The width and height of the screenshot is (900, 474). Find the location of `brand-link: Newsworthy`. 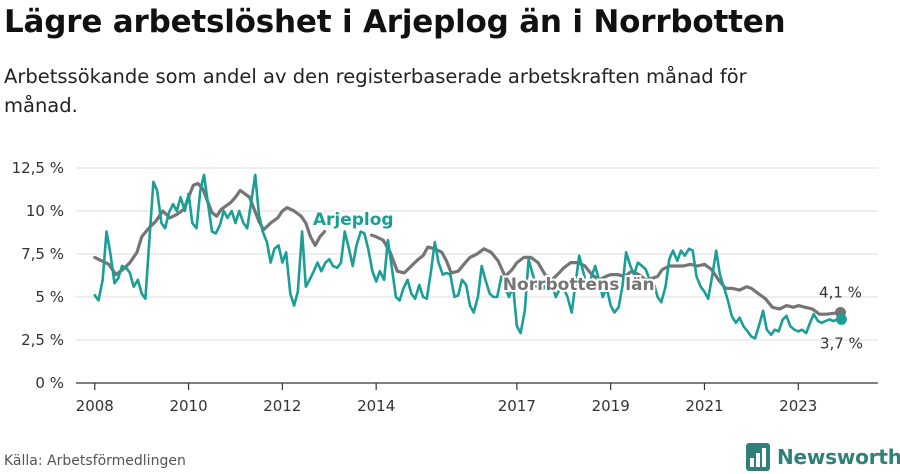

brand-link: Newsworthy is located at coordinates (823, 457).